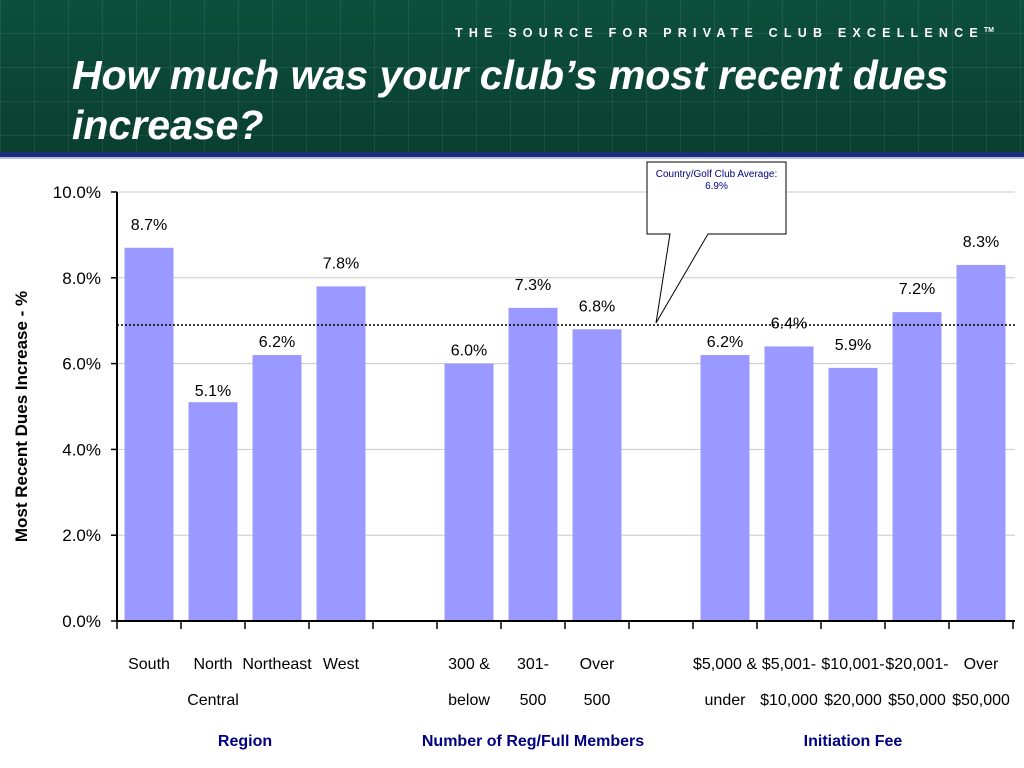  I want to click on trademark-mark: TM, so click(988, 30).